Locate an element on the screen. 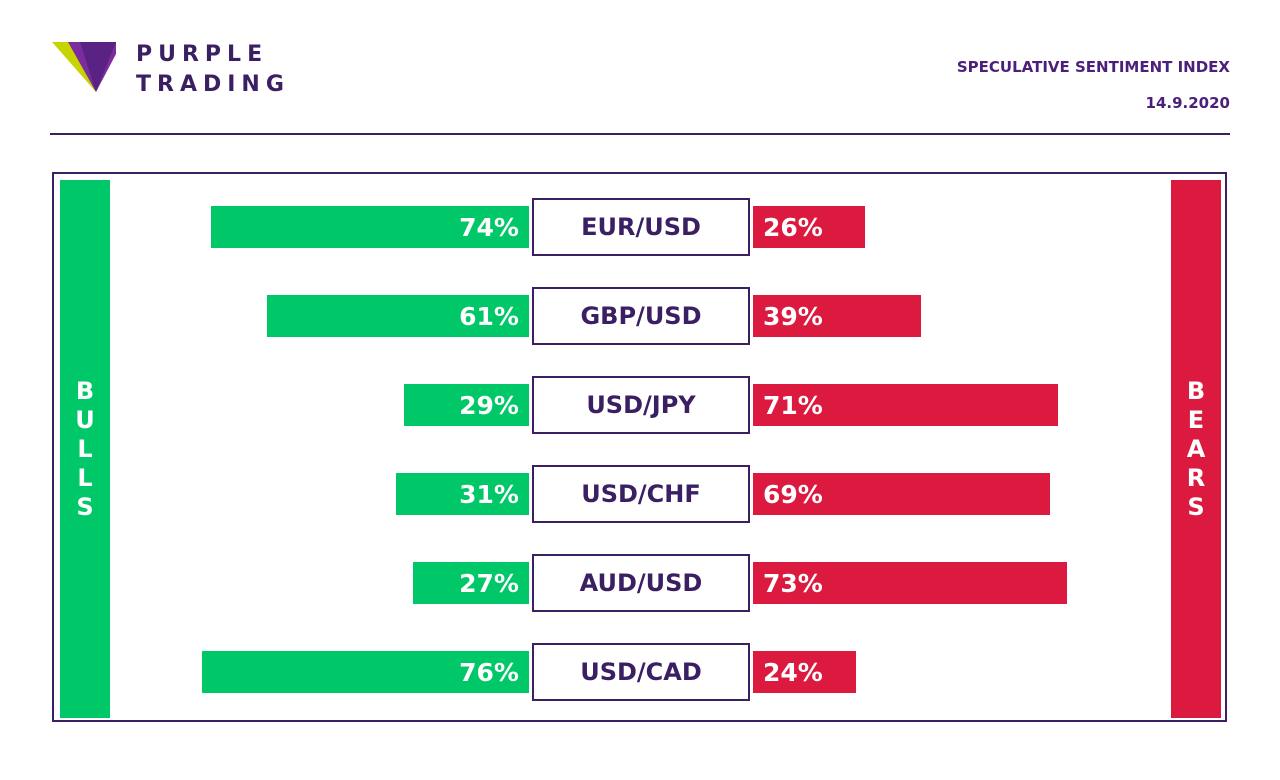 This screenshot has width=1280, height=780. bull-bar: 29% is located at coordinates (466, 405).